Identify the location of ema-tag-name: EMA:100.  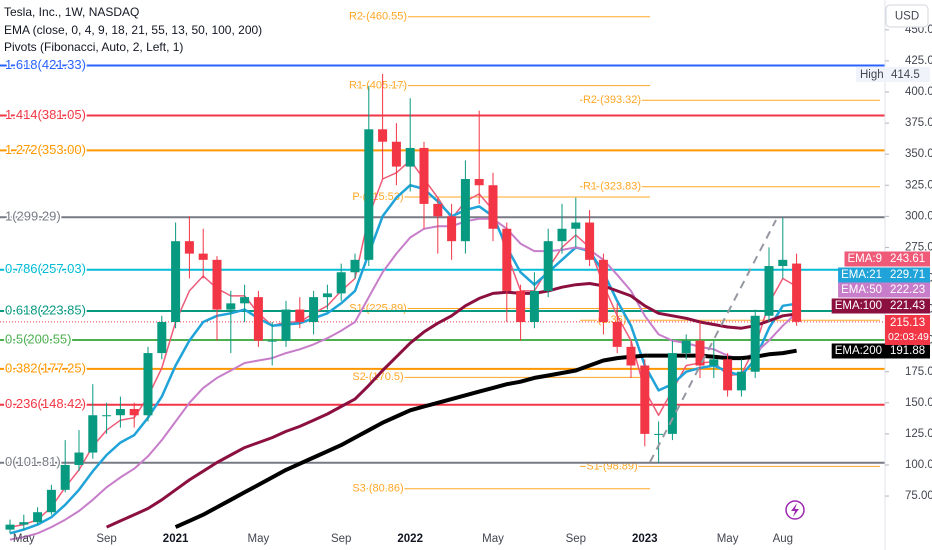
(858, 306).